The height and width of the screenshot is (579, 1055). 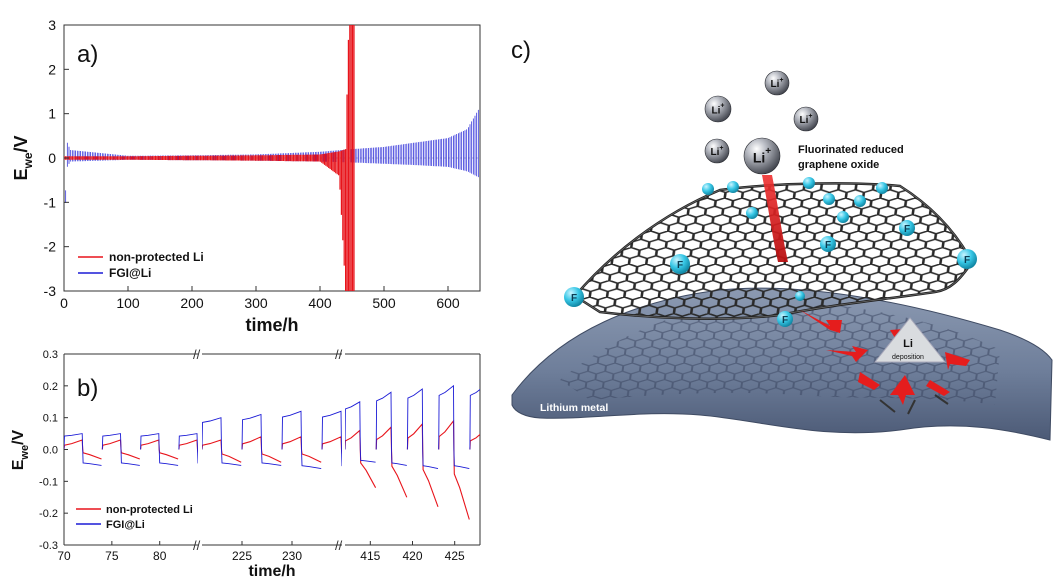 What do you see at coordinates (25, 453) in the screenshot?
I see `panel-b-ylabel-sub: we` at bounding box center [25, 453].